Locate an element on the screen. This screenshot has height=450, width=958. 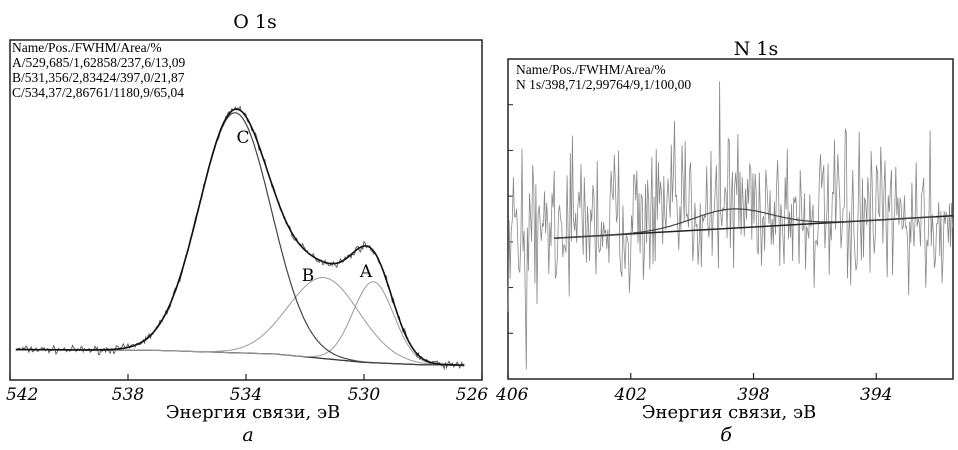
peak-label-c: C is located at coordinates (242, 138).